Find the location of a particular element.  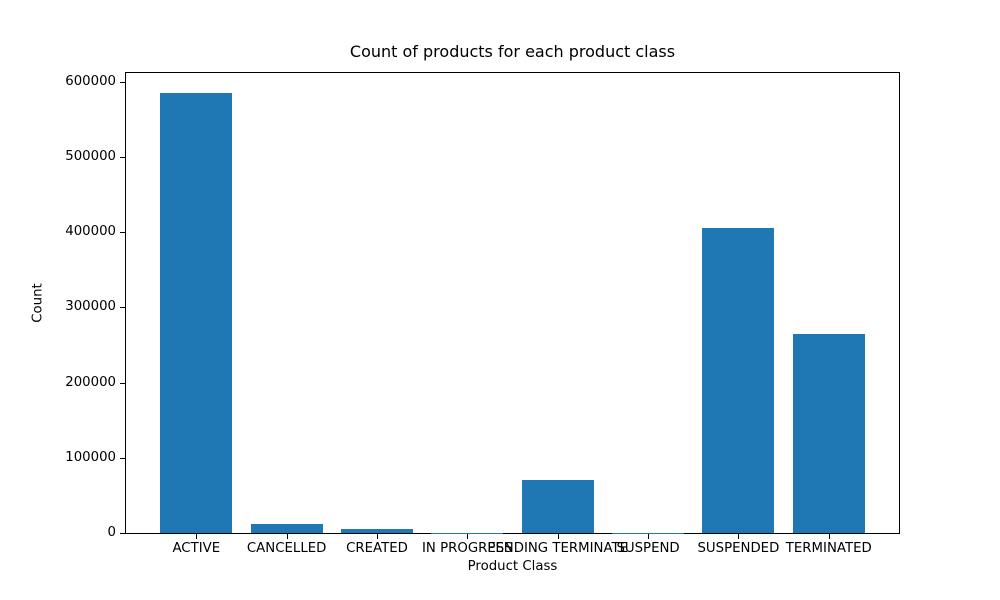

x-tick-label: PENDING TERMINATE is located at coordinates (558, 548).